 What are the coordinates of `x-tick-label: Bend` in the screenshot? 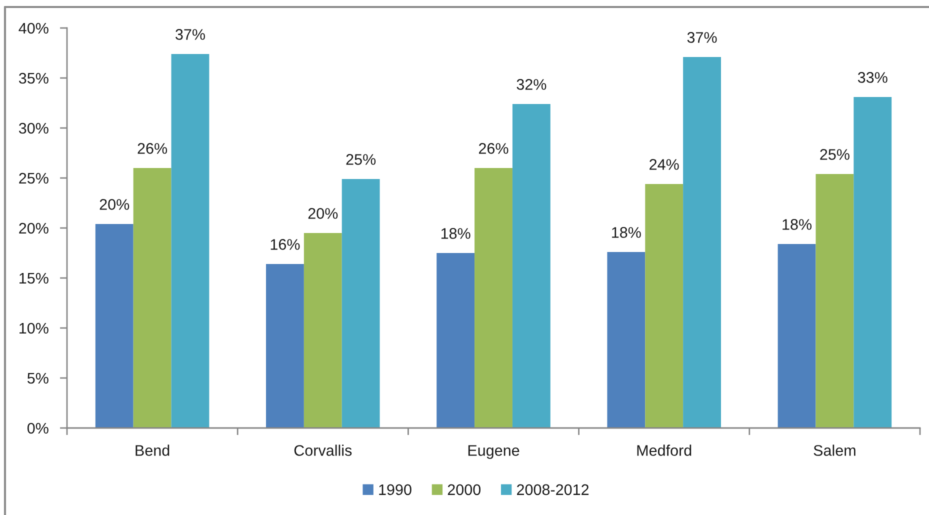 It's located at (153, 450).